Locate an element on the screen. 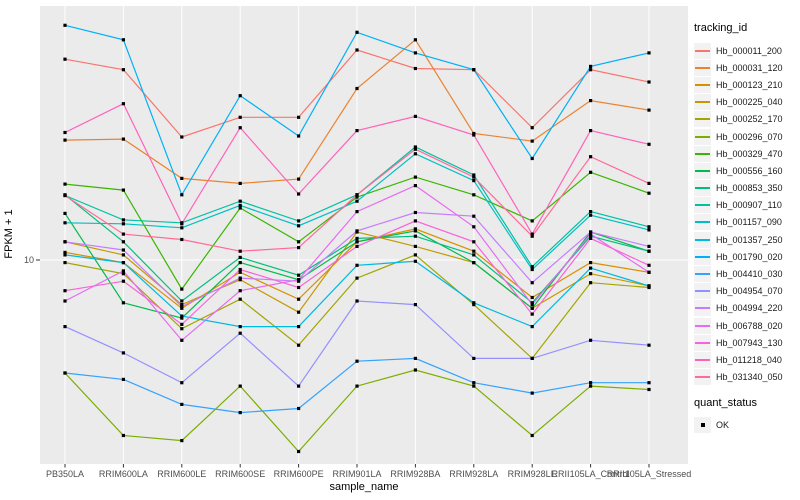 The height and width of the screenshot is (500, 800). legend-item-label: Hb_007943_130 is located at coordinates (749, 342).